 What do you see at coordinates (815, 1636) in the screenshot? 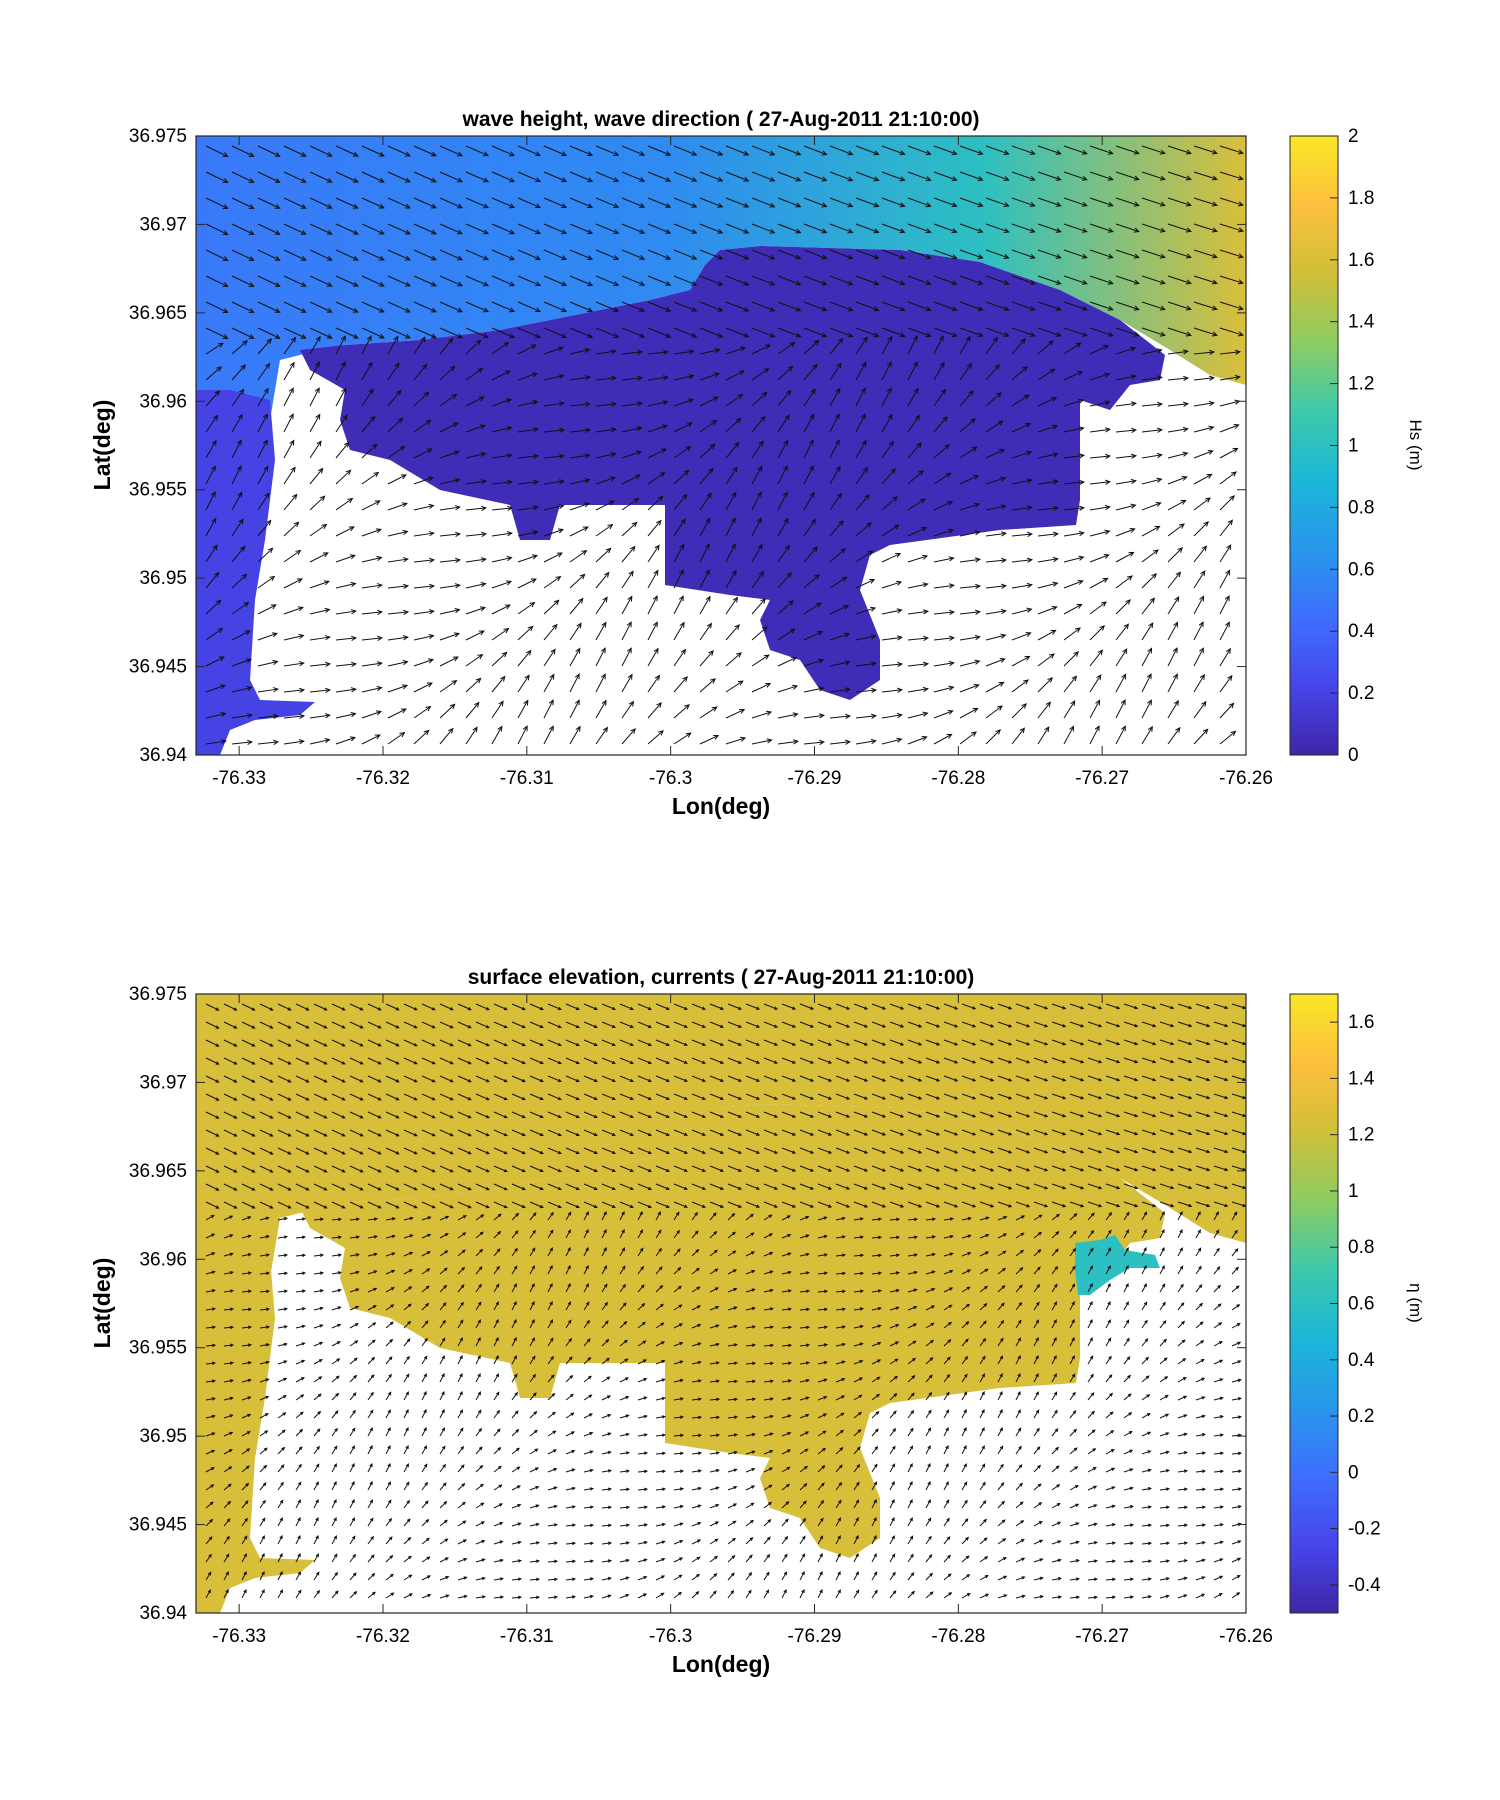
I see `x-tick-label: -76.29` at bounding box center [815, 1636].